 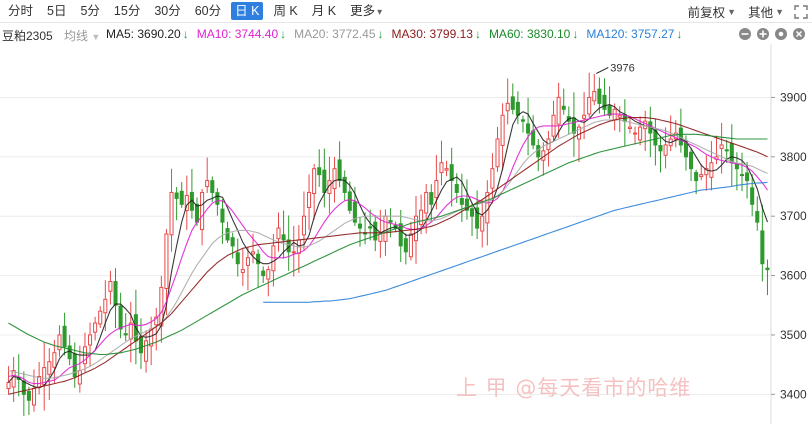 What do you see at coordinates (712, 11) in the screenshot?
I see `adjust-dropdown: 前复权 ▼` at bounding box center [712, 11].